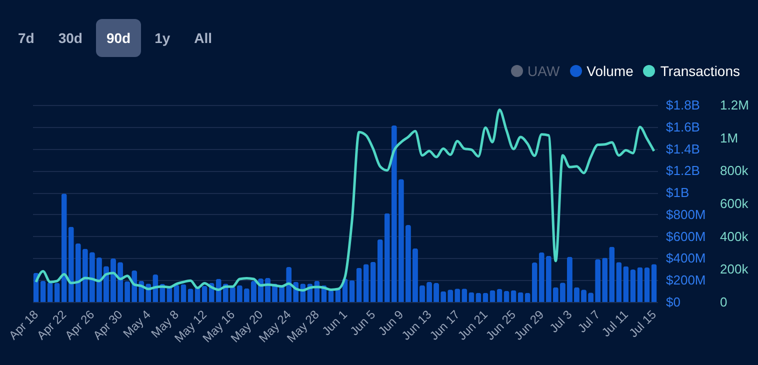 This screenshot has width=758, height=365. I want to click on legend-label: Volume, so click(610, 71).